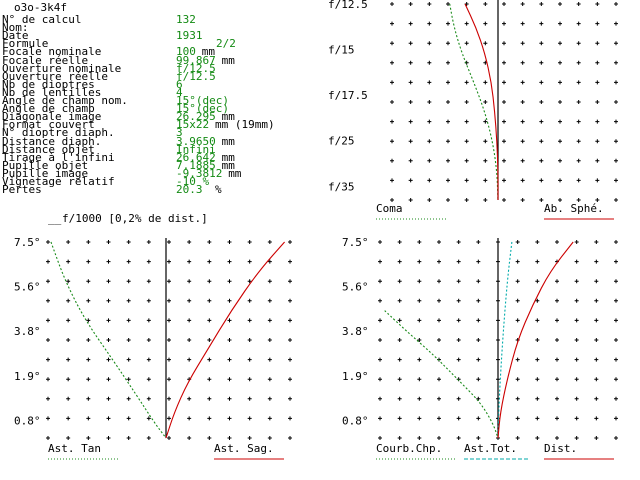 This screenshot has height=480, width=640. Describe the element at coordinates (409, 448) in the screenshot. I see `legend-label: Courb.Chp.` at that location.